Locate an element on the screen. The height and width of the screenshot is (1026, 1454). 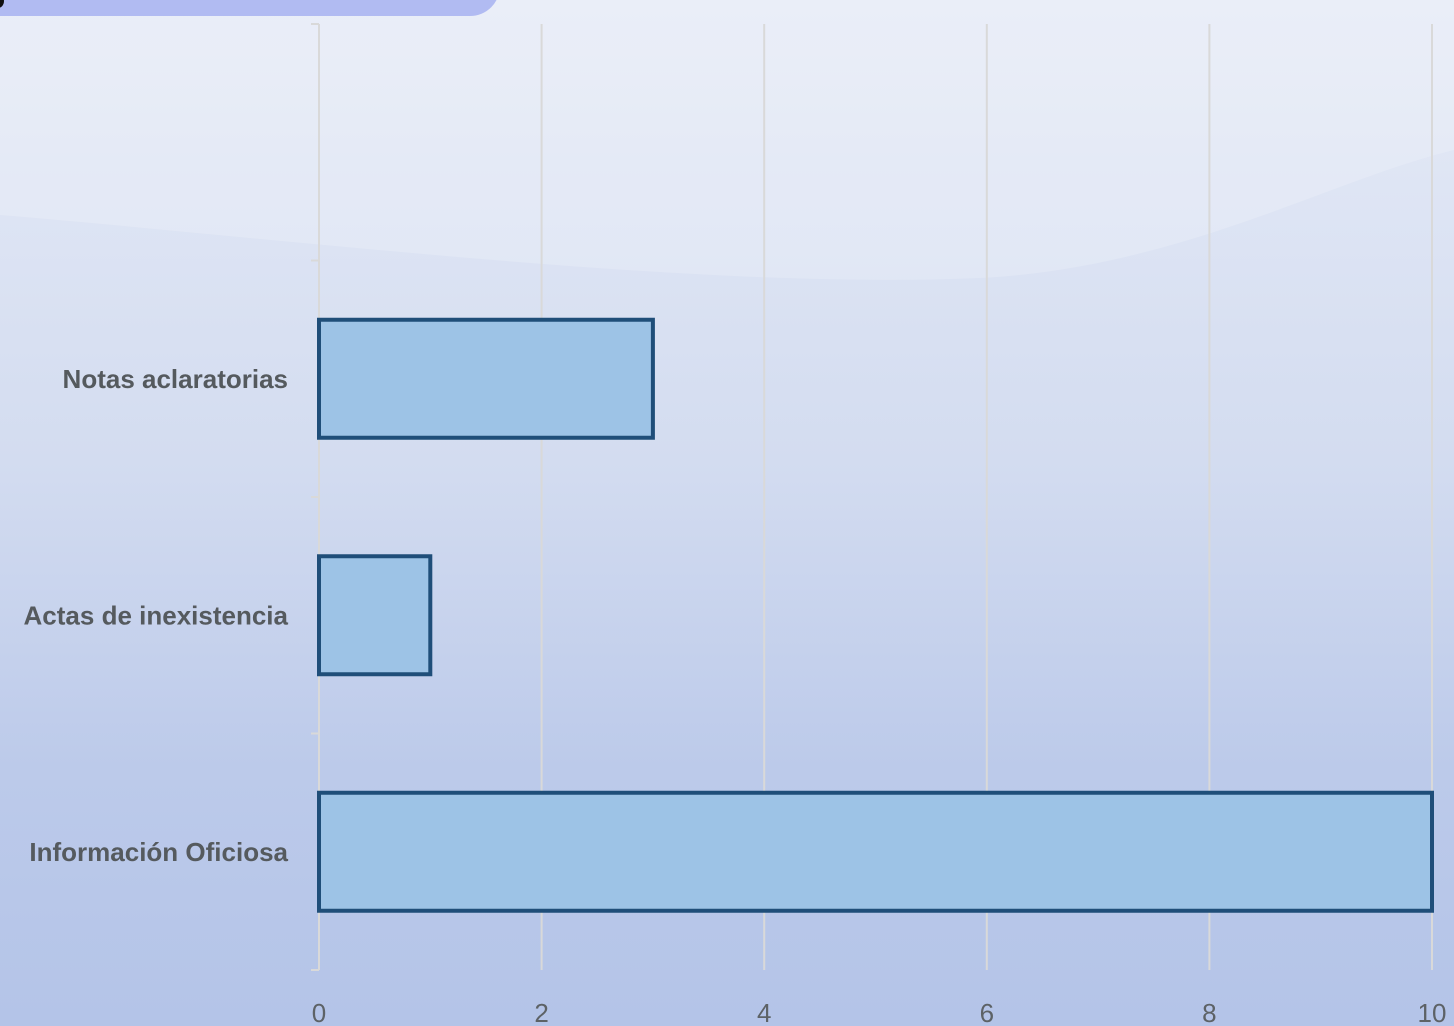
category-label-1: Actas de inexistencia is located at coordinates (156, 615).